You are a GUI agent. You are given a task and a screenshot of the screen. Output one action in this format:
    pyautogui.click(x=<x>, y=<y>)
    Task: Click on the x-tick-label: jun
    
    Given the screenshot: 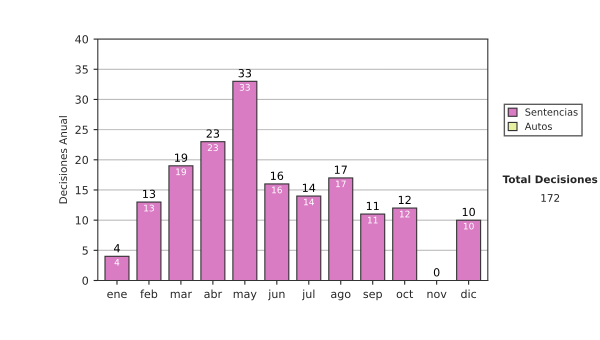 What is the action you would take?
    pyautogui.click(x=276, y=295)
    